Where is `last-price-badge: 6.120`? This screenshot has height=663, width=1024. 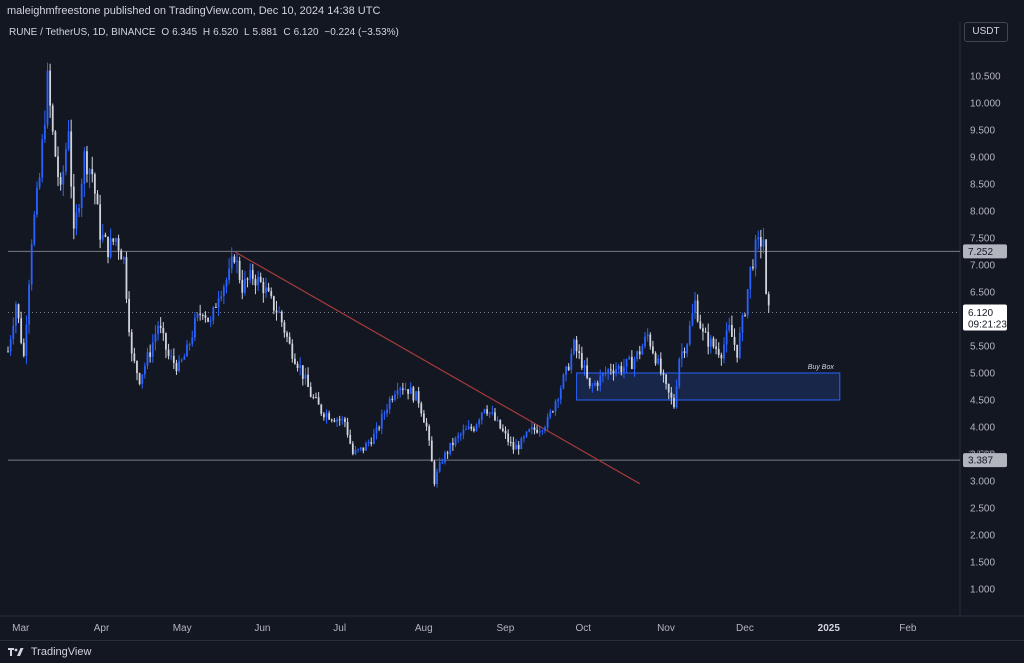 last-price-badge: 6.120 is located at coordinates (980, 313).